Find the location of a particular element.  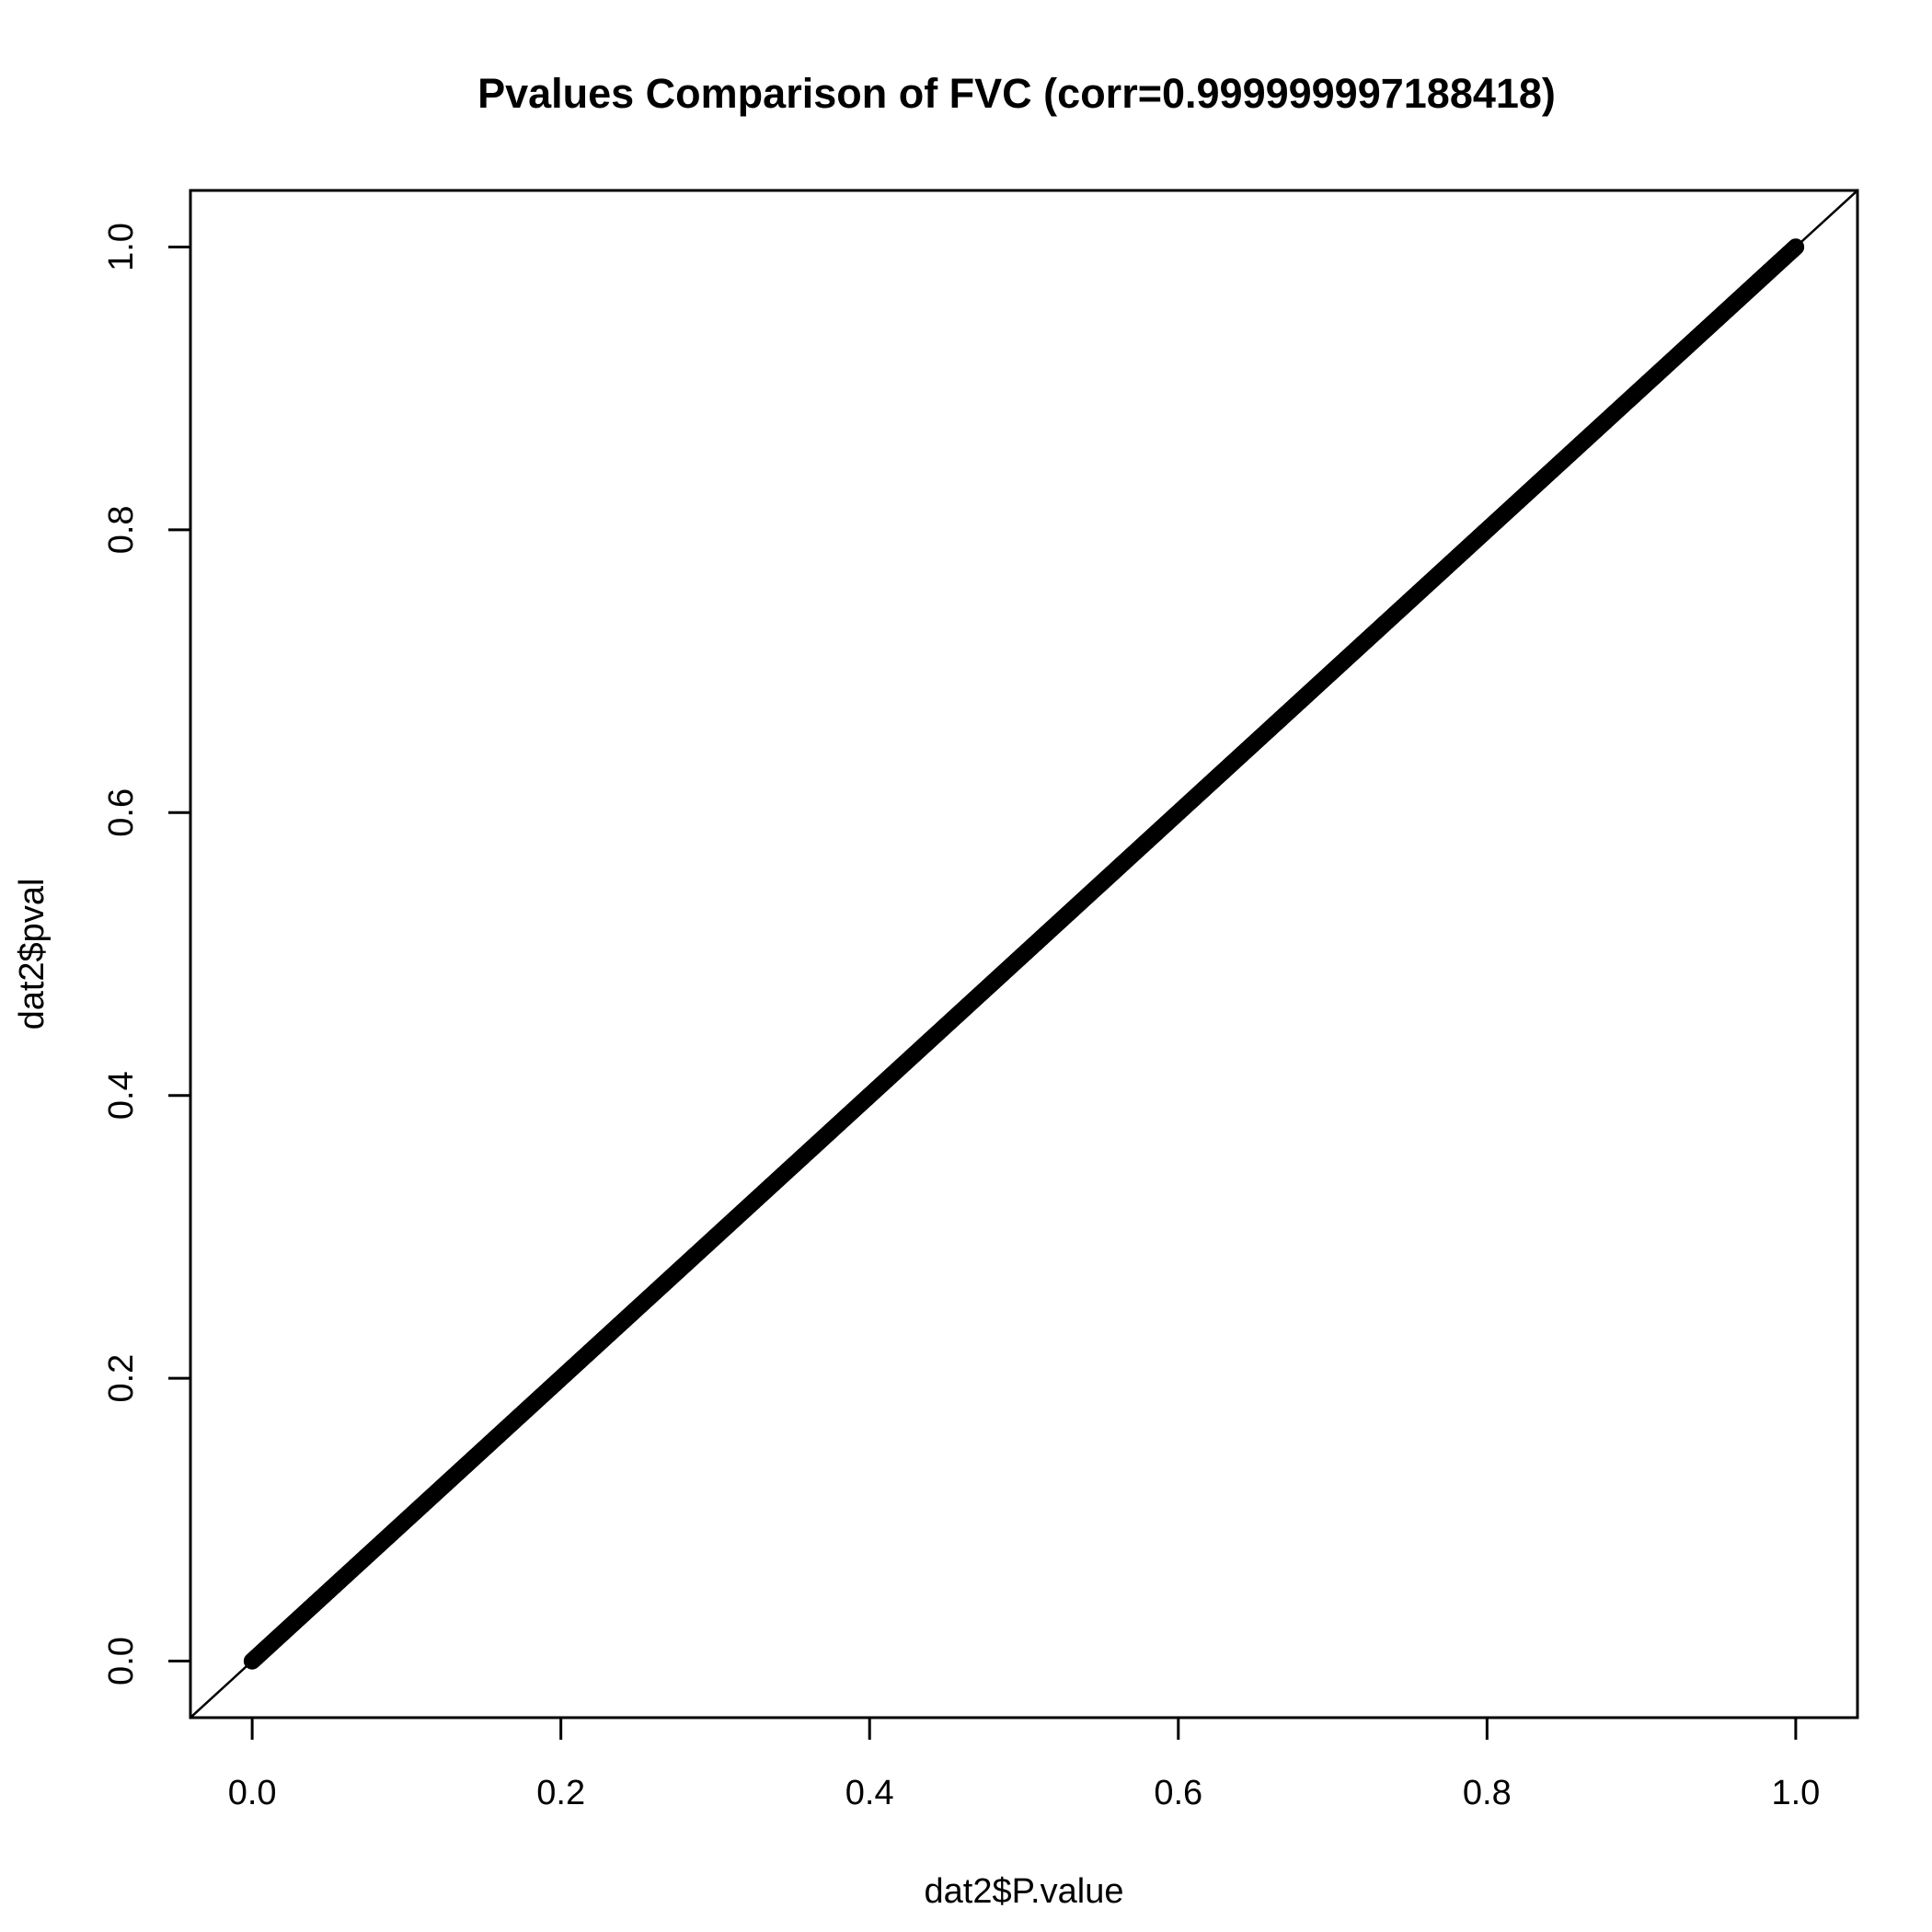

y-tick-label: 1.0 is located at coordinates (121, 247).